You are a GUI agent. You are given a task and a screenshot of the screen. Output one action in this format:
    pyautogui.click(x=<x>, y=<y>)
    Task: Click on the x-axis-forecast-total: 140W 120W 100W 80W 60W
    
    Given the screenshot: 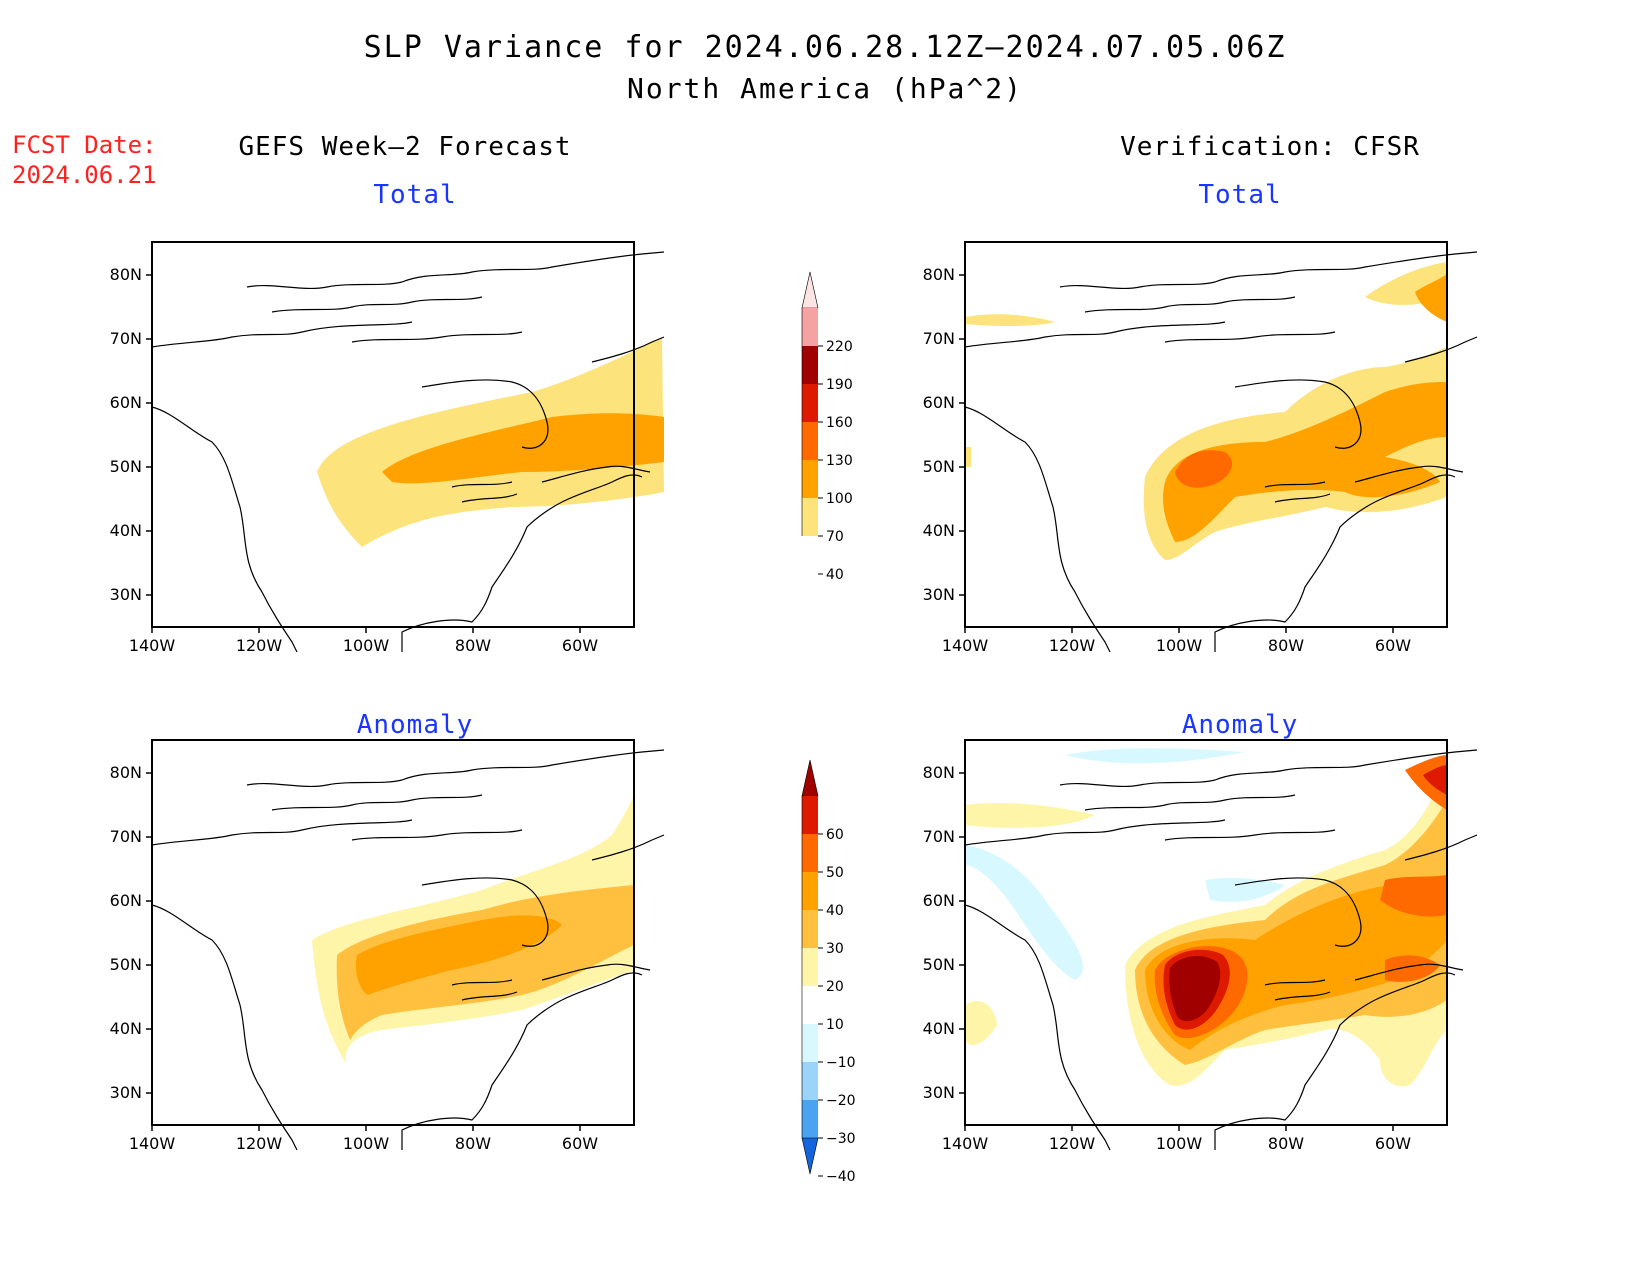 What is the action you would take?
    pyautogui.click(x=363, y=641)
    